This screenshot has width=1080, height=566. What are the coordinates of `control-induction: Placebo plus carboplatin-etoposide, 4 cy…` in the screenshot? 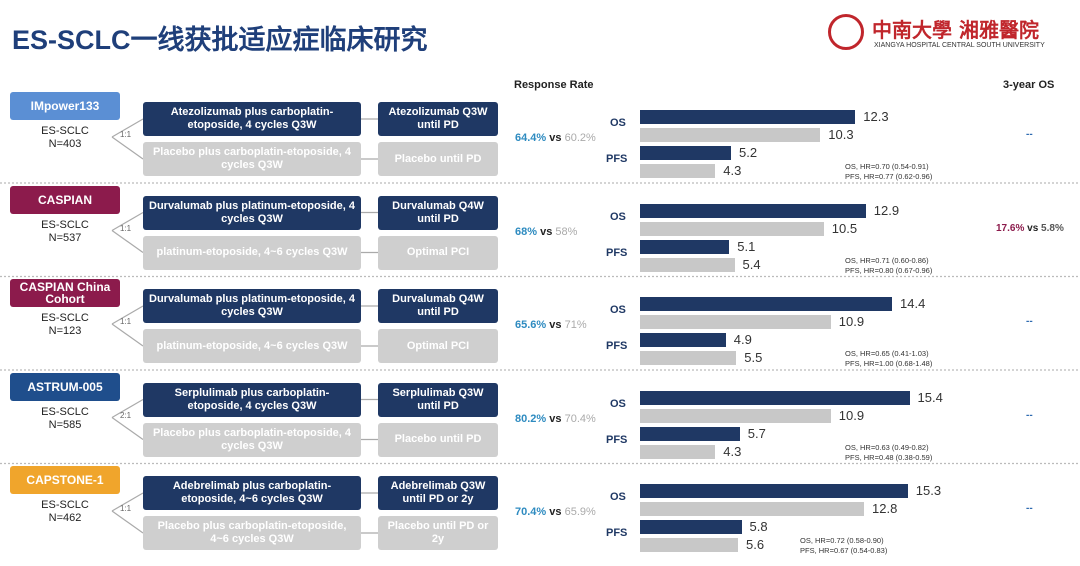 It's located at (252, 159).